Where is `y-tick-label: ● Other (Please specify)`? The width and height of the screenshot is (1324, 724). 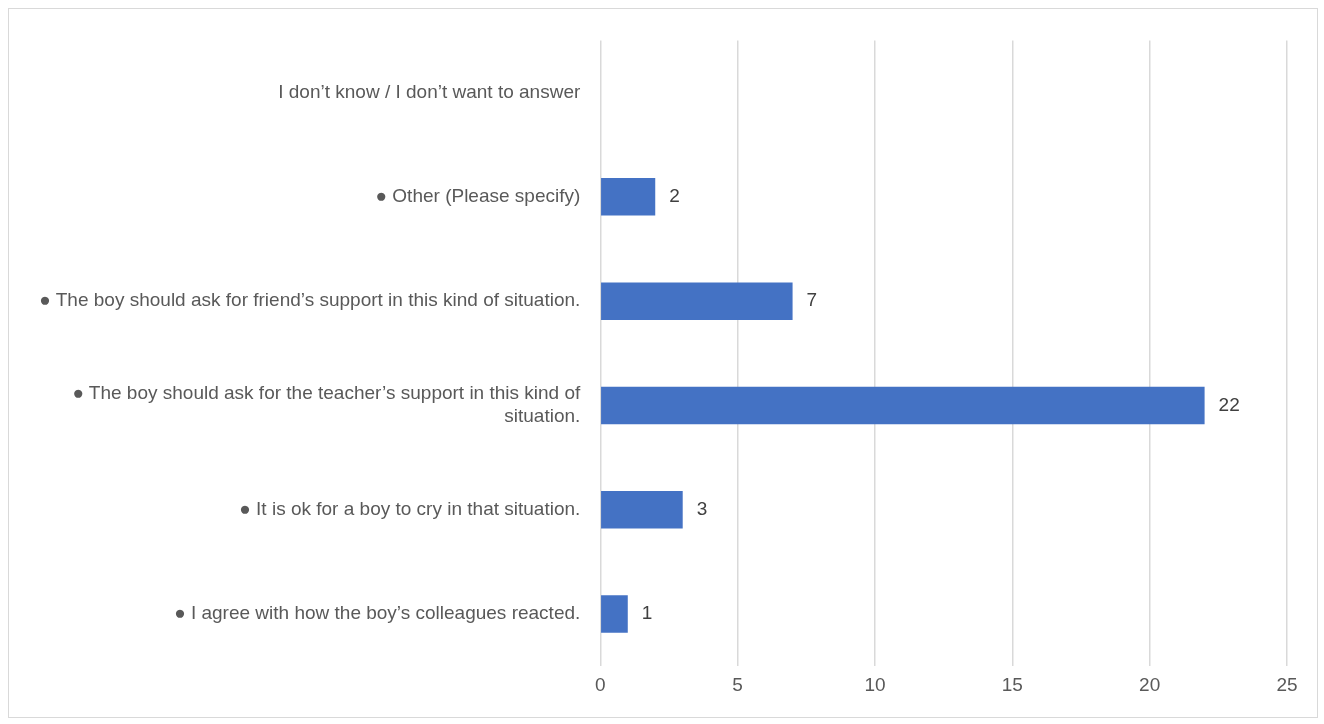 y-tick-label: ● Other (Please specify) is located at coordinates (478, 196).